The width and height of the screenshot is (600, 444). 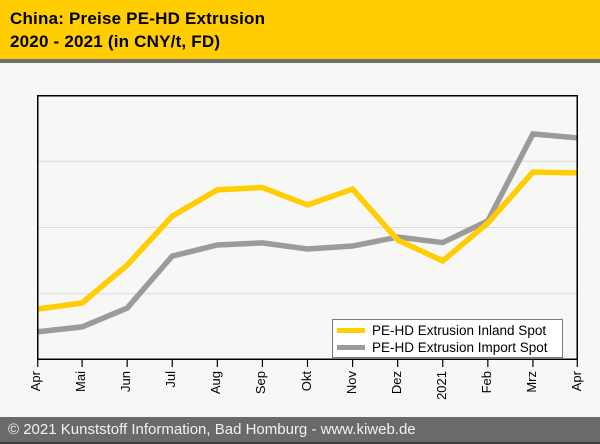 What do you see at coordinates (171, 379) in the screenshot?
I see `x-axis-tick-label: Jul` at bounding box center [171, 379].